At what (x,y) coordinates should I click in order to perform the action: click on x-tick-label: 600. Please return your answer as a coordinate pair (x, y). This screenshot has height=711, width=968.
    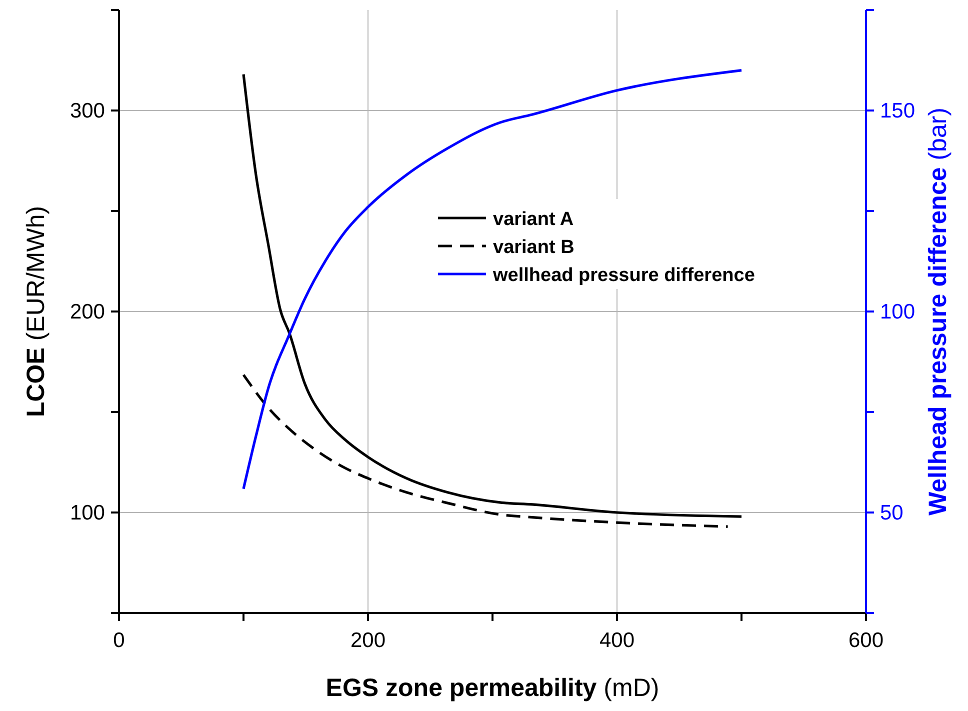
    Looking at the image, I should click on (866, 640).